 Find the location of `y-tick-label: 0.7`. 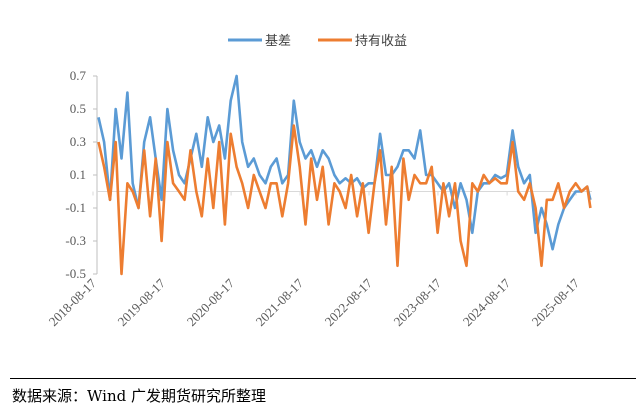

y-tick-label: 0.7 is located at coordinates (78, 75).